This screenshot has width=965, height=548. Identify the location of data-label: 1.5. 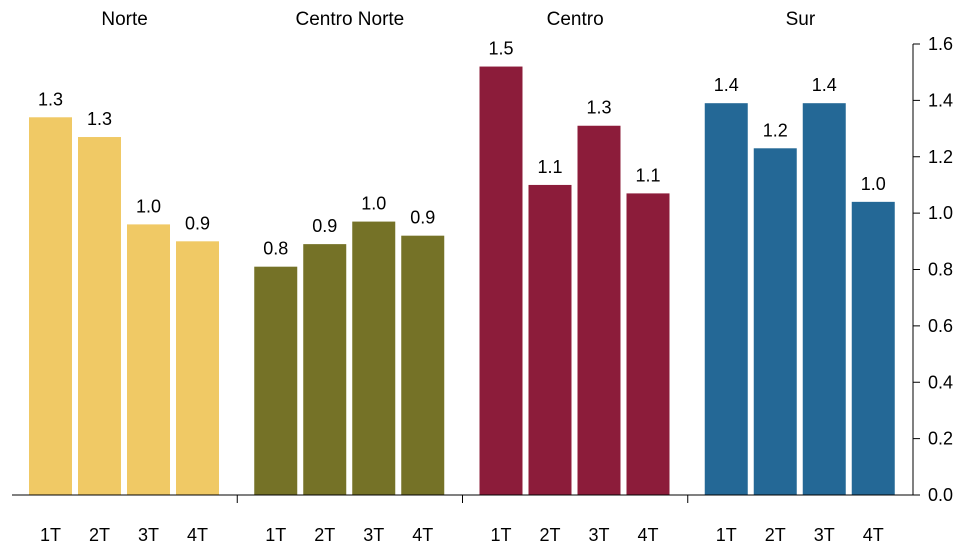
(500, 49).